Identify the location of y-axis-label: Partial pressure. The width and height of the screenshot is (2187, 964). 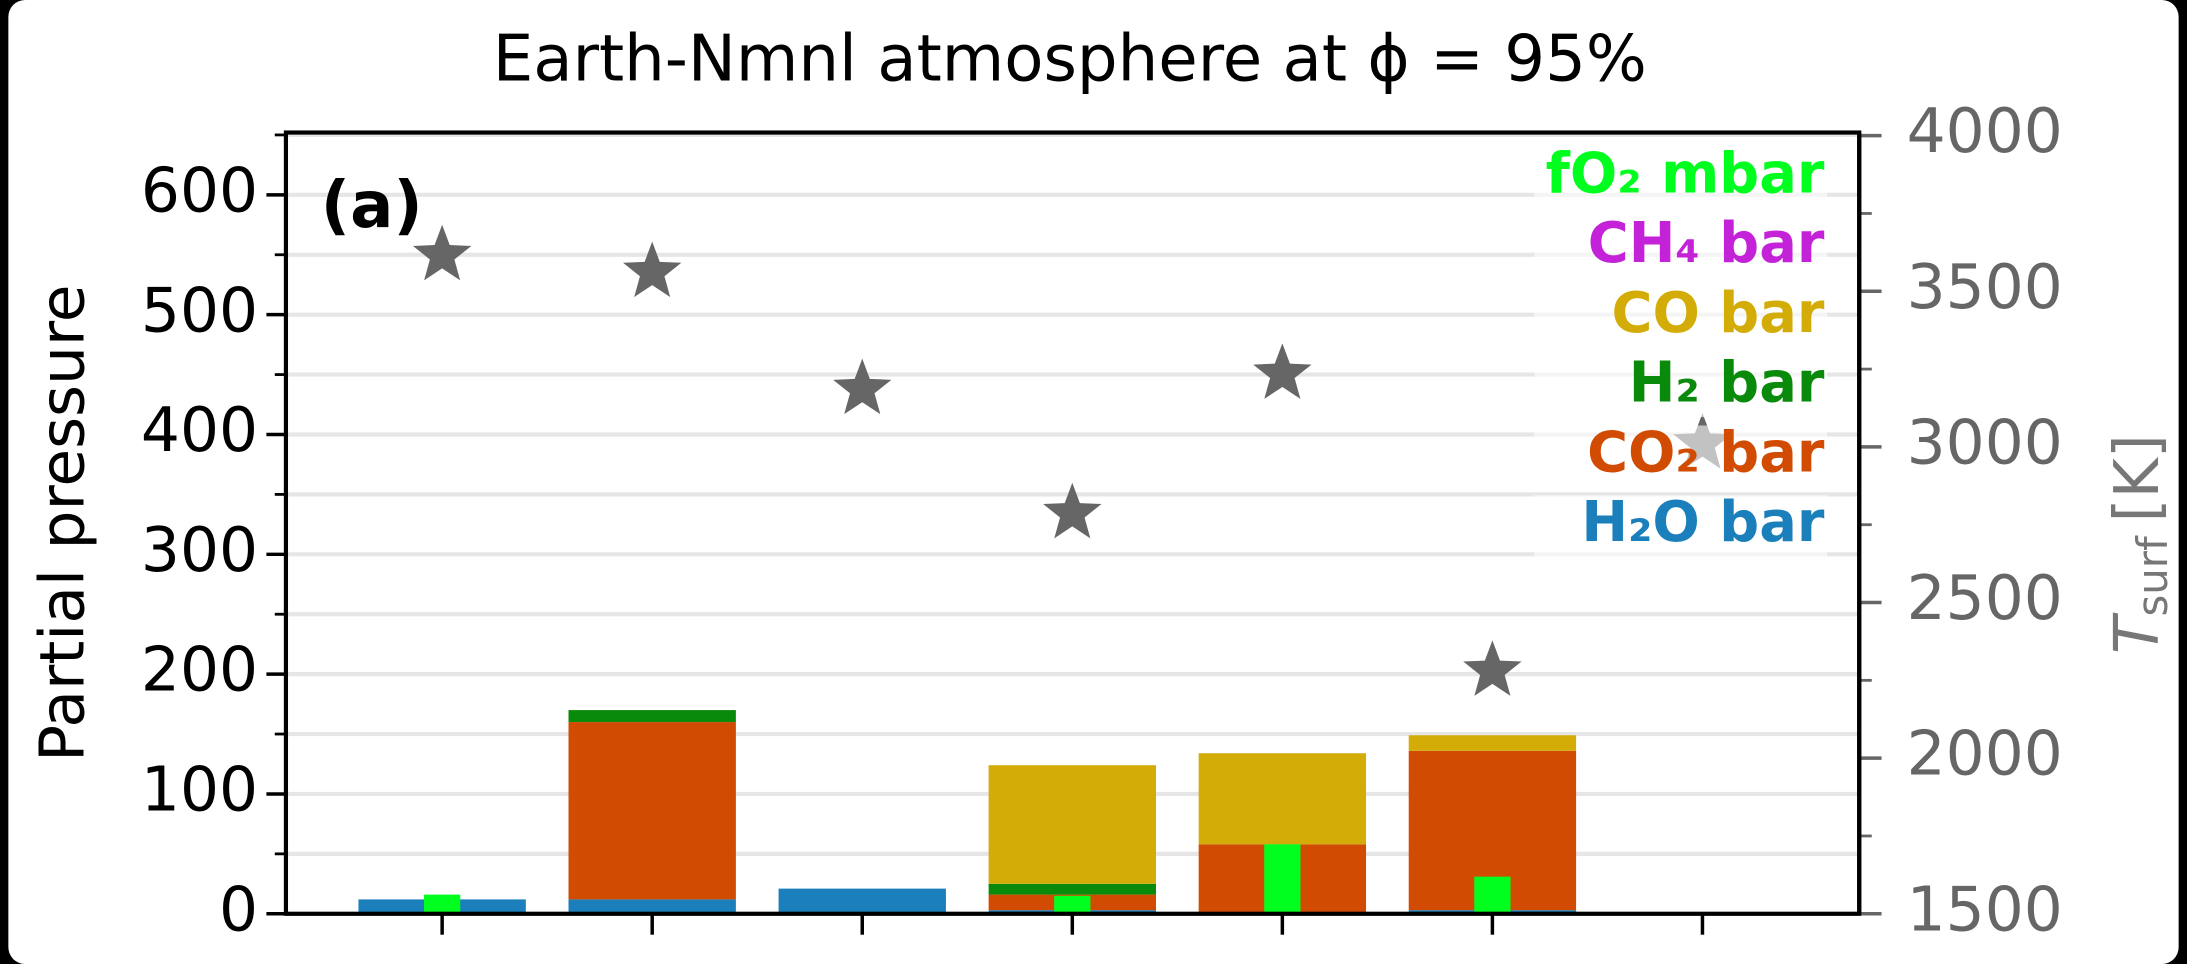
(63, 522).